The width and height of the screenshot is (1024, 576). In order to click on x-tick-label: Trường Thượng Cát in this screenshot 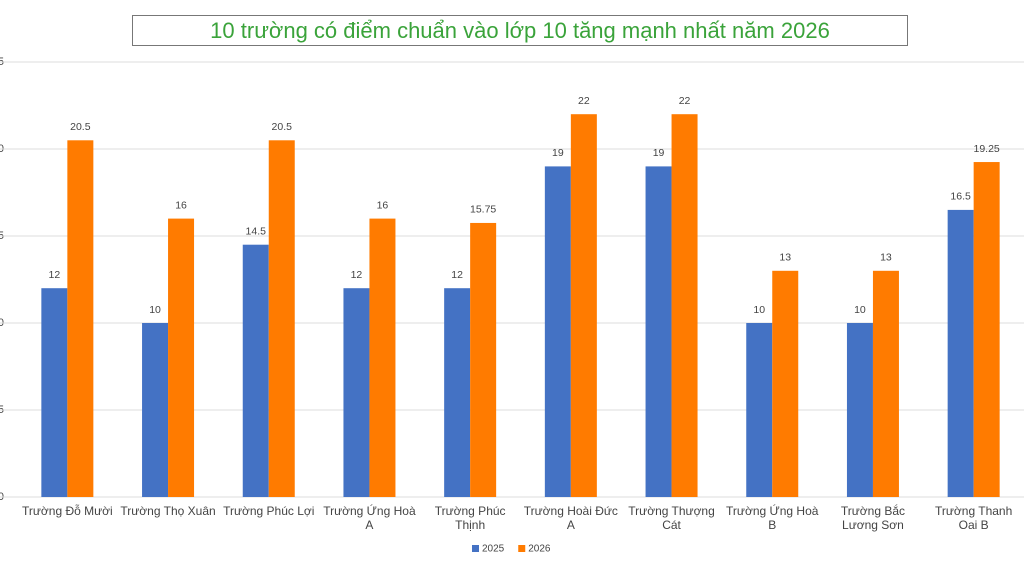, I will do `click(671, 518)`.